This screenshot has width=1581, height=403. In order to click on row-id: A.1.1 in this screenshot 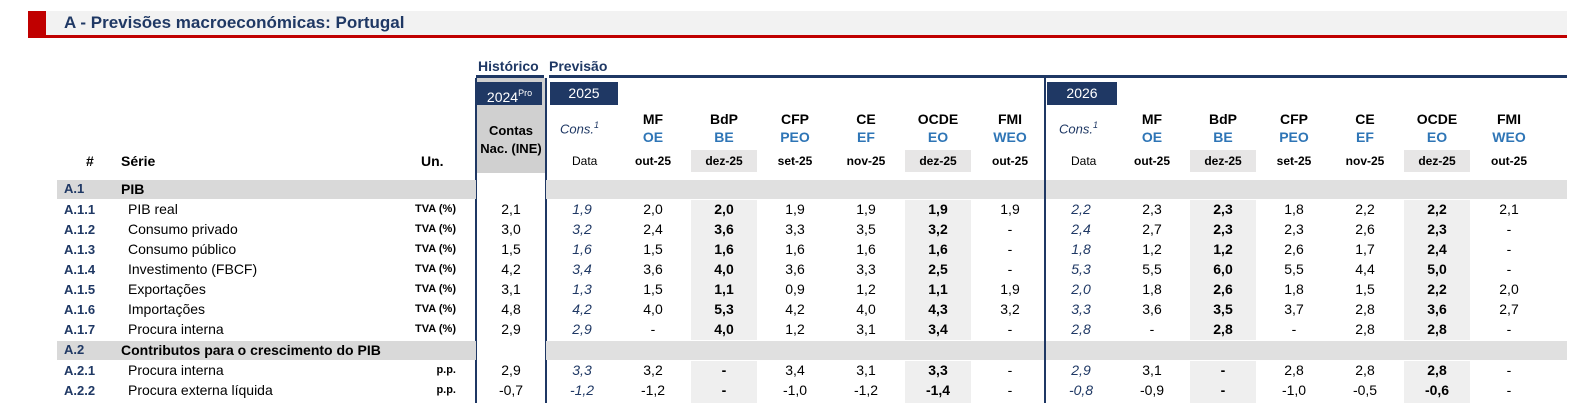, I will do `click(80, 209)`.